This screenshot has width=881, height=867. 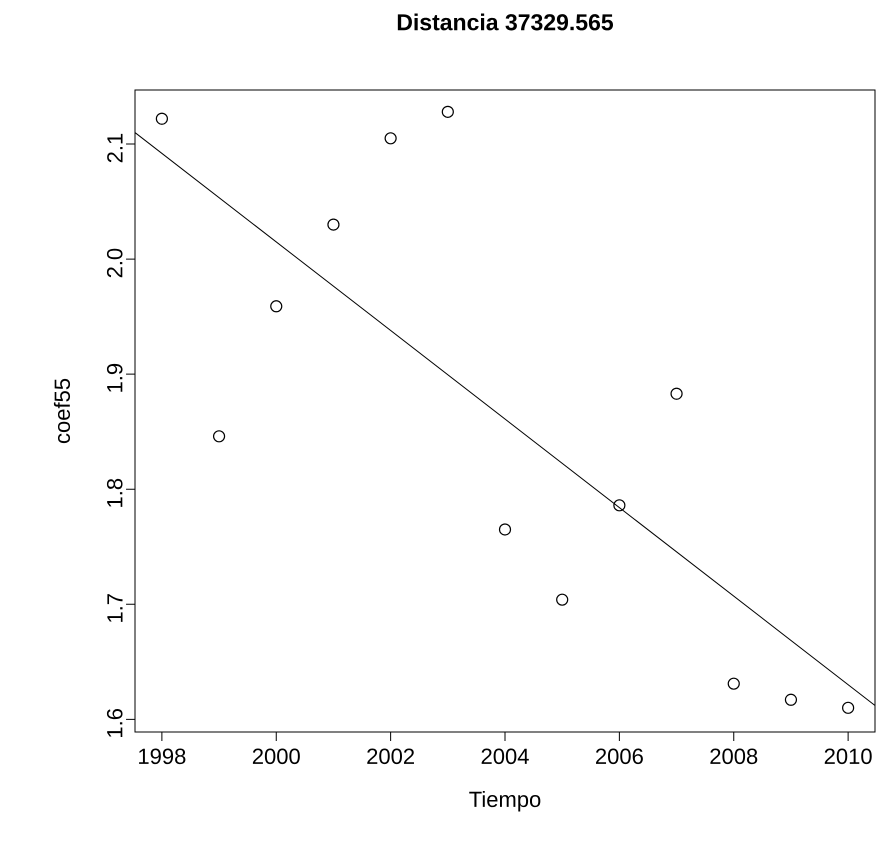 I want to click on y-tick-label: 1.8, so click(x=114, y=492).